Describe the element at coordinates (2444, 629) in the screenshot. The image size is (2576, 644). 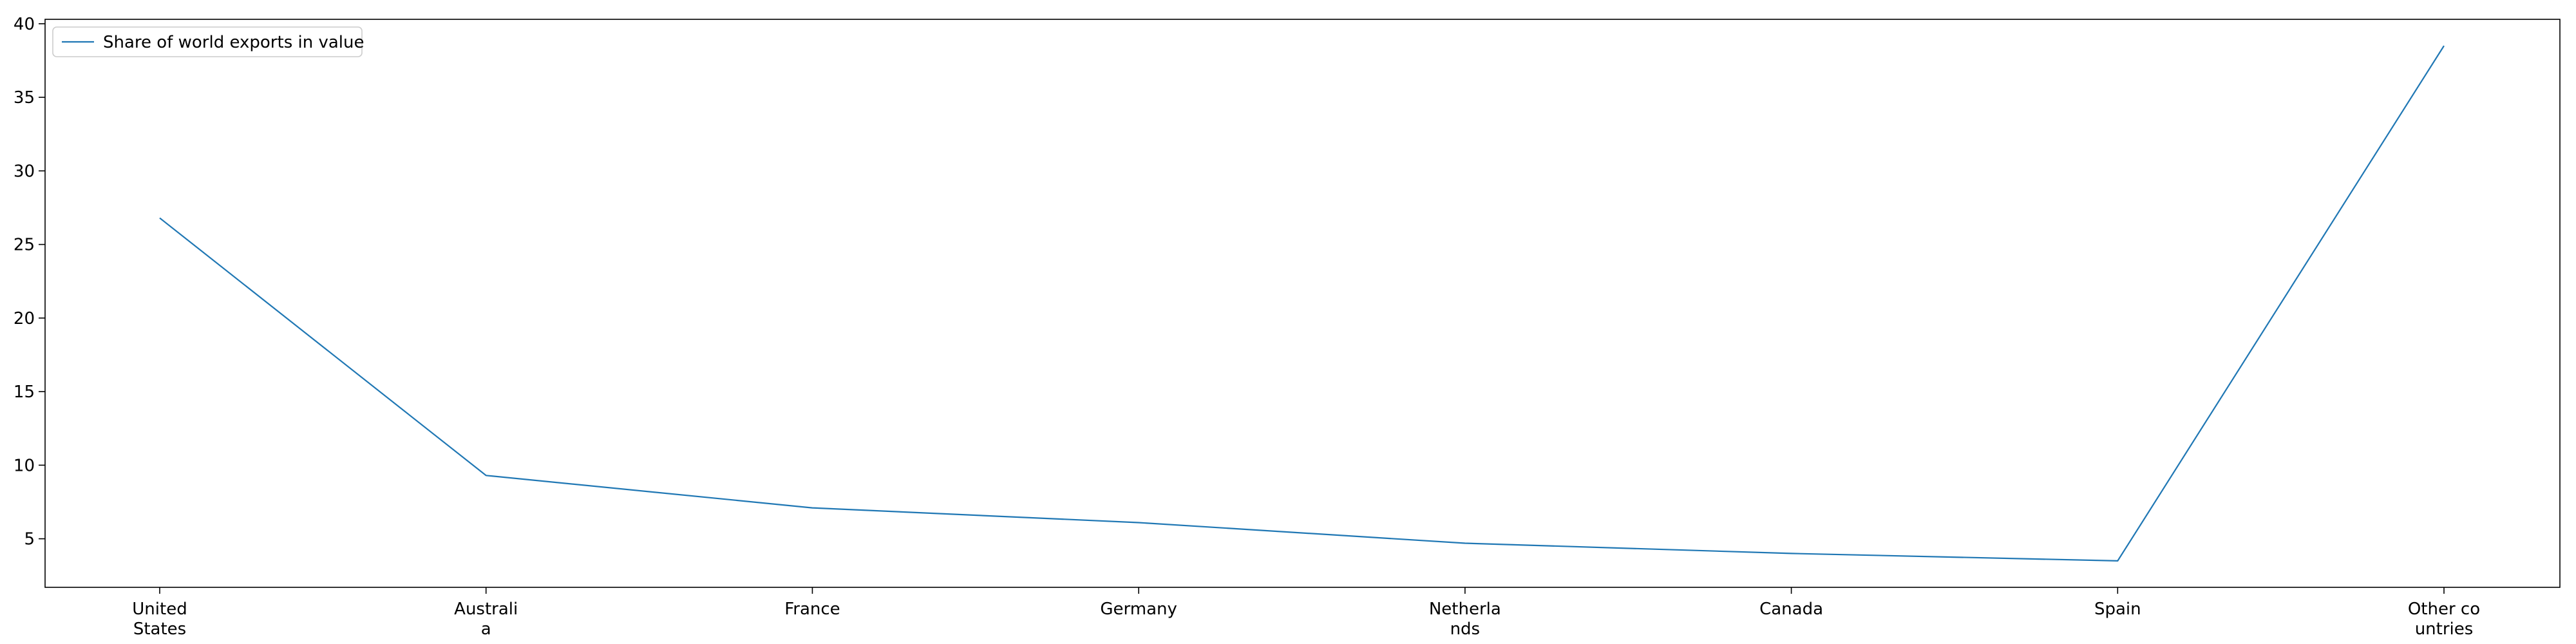
I see `x-tick-label-line: untries` at that location.